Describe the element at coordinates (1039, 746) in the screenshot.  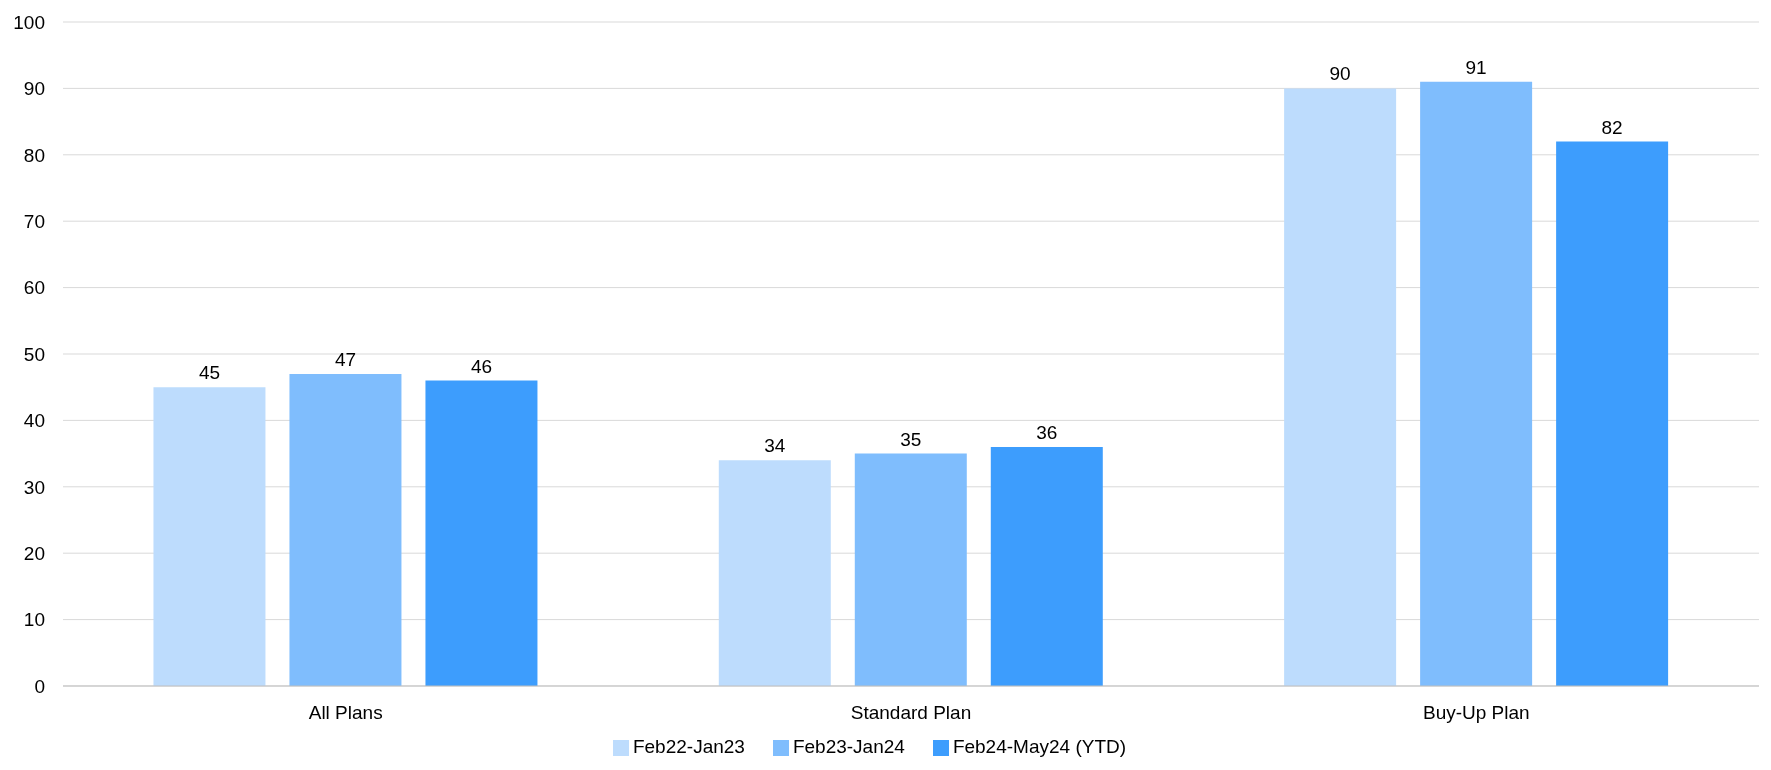
I see `legend-label: Feb24-May24 (YTD)` at that location.